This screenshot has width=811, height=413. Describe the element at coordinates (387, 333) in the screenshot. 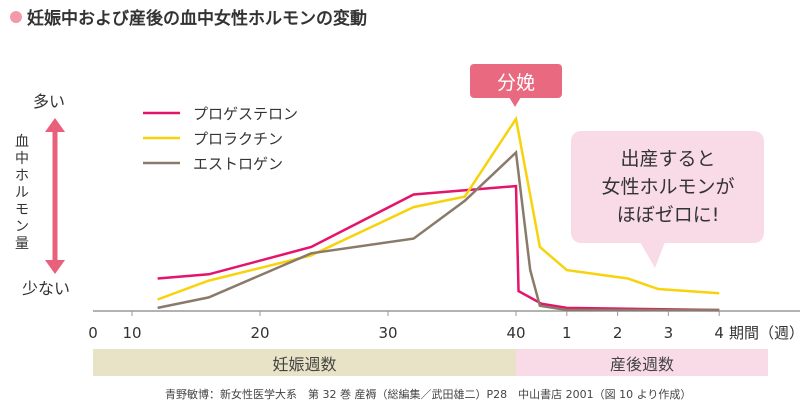

I see `x-tick-label: 30` at that location.